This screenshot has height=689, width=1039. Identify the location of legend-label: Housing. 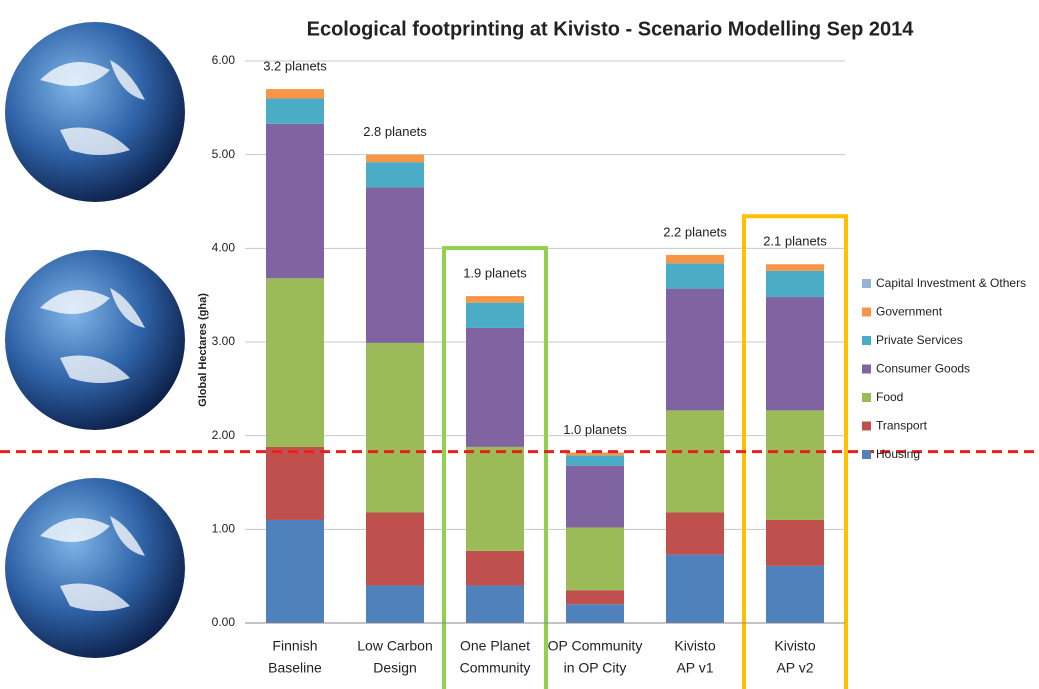
(898, 454).